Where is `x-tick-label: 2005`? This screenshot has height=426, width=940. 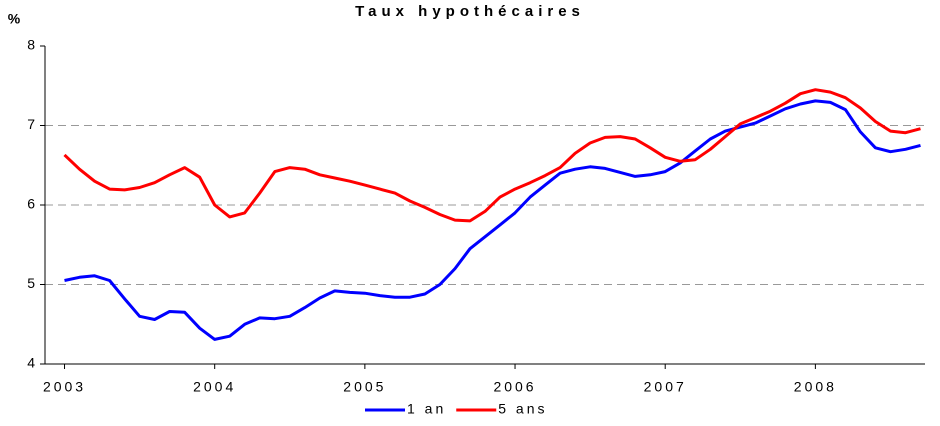 x-tick-label: 2005 is located at coordinates (364, 387).